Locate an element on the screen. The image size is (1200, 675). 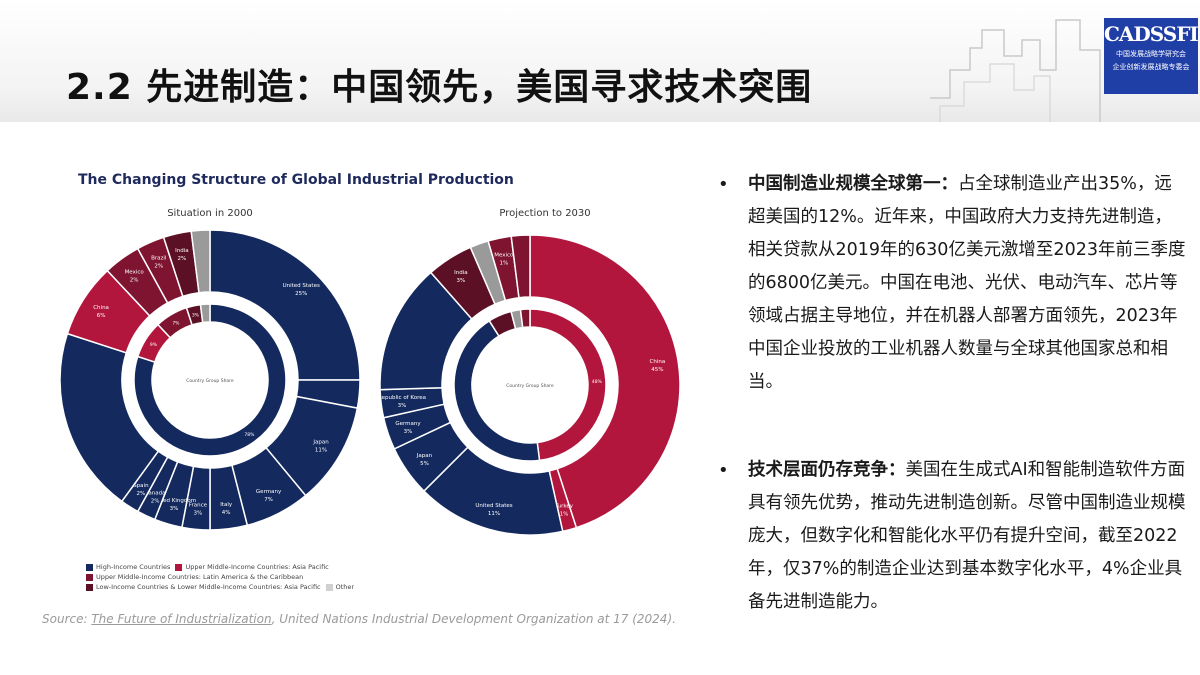
slice-value-label: 5% is located at coordinates (424, 464).